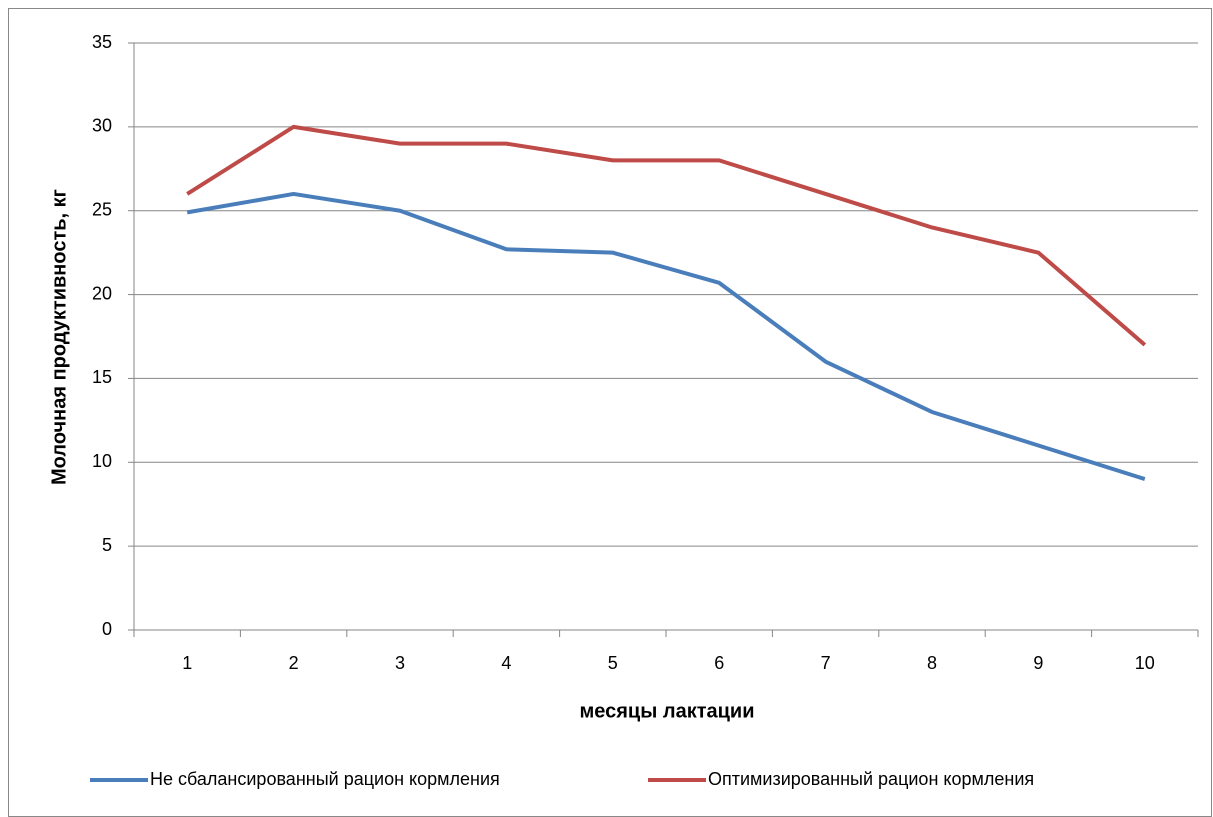 The height and width of the screenshot is (817, 1213). I want to click on y-axis-title: Молочная продуктивность, кг, so click(59, 337).